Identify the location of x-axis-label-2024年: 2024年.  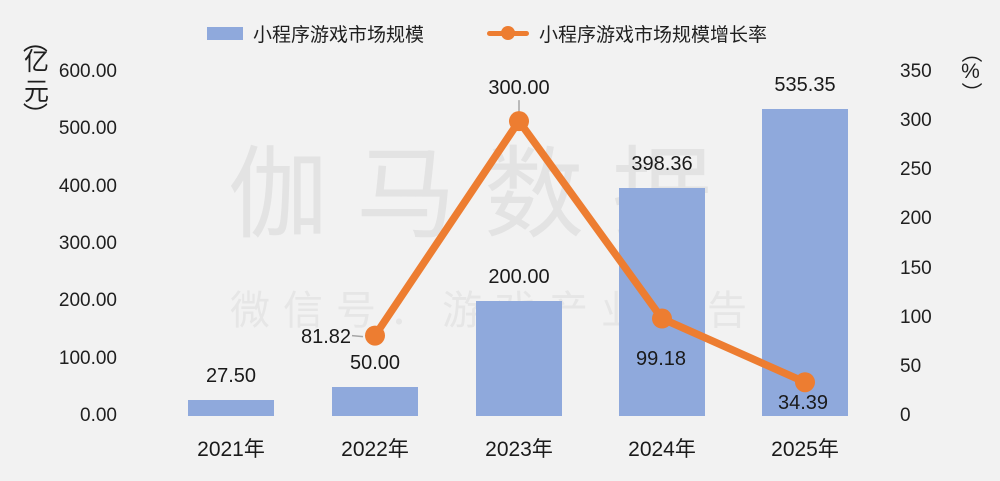
(662, 449).